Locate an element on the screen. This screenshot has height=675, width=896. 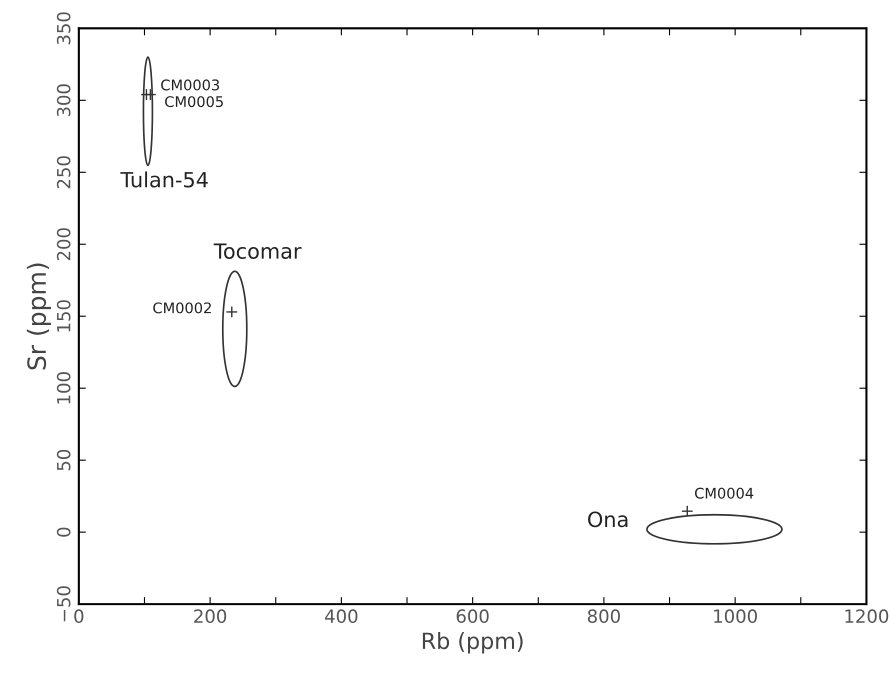
annotation: Tulan-54 is located at coordinates (164, 179).